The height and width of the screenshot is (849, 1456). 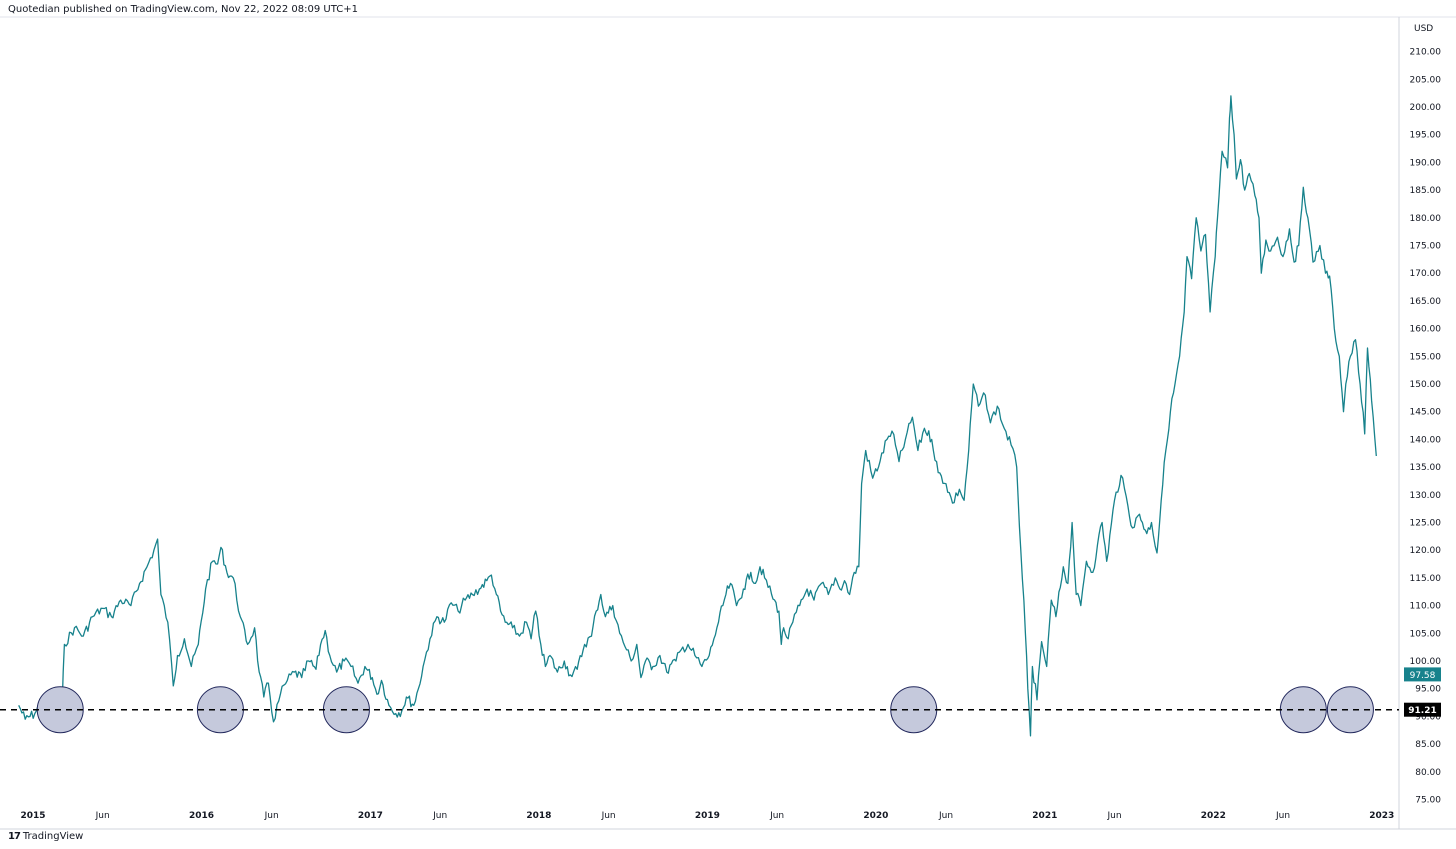 I want to click on last-price-label: 97.58, so click(x=1423, y=676).